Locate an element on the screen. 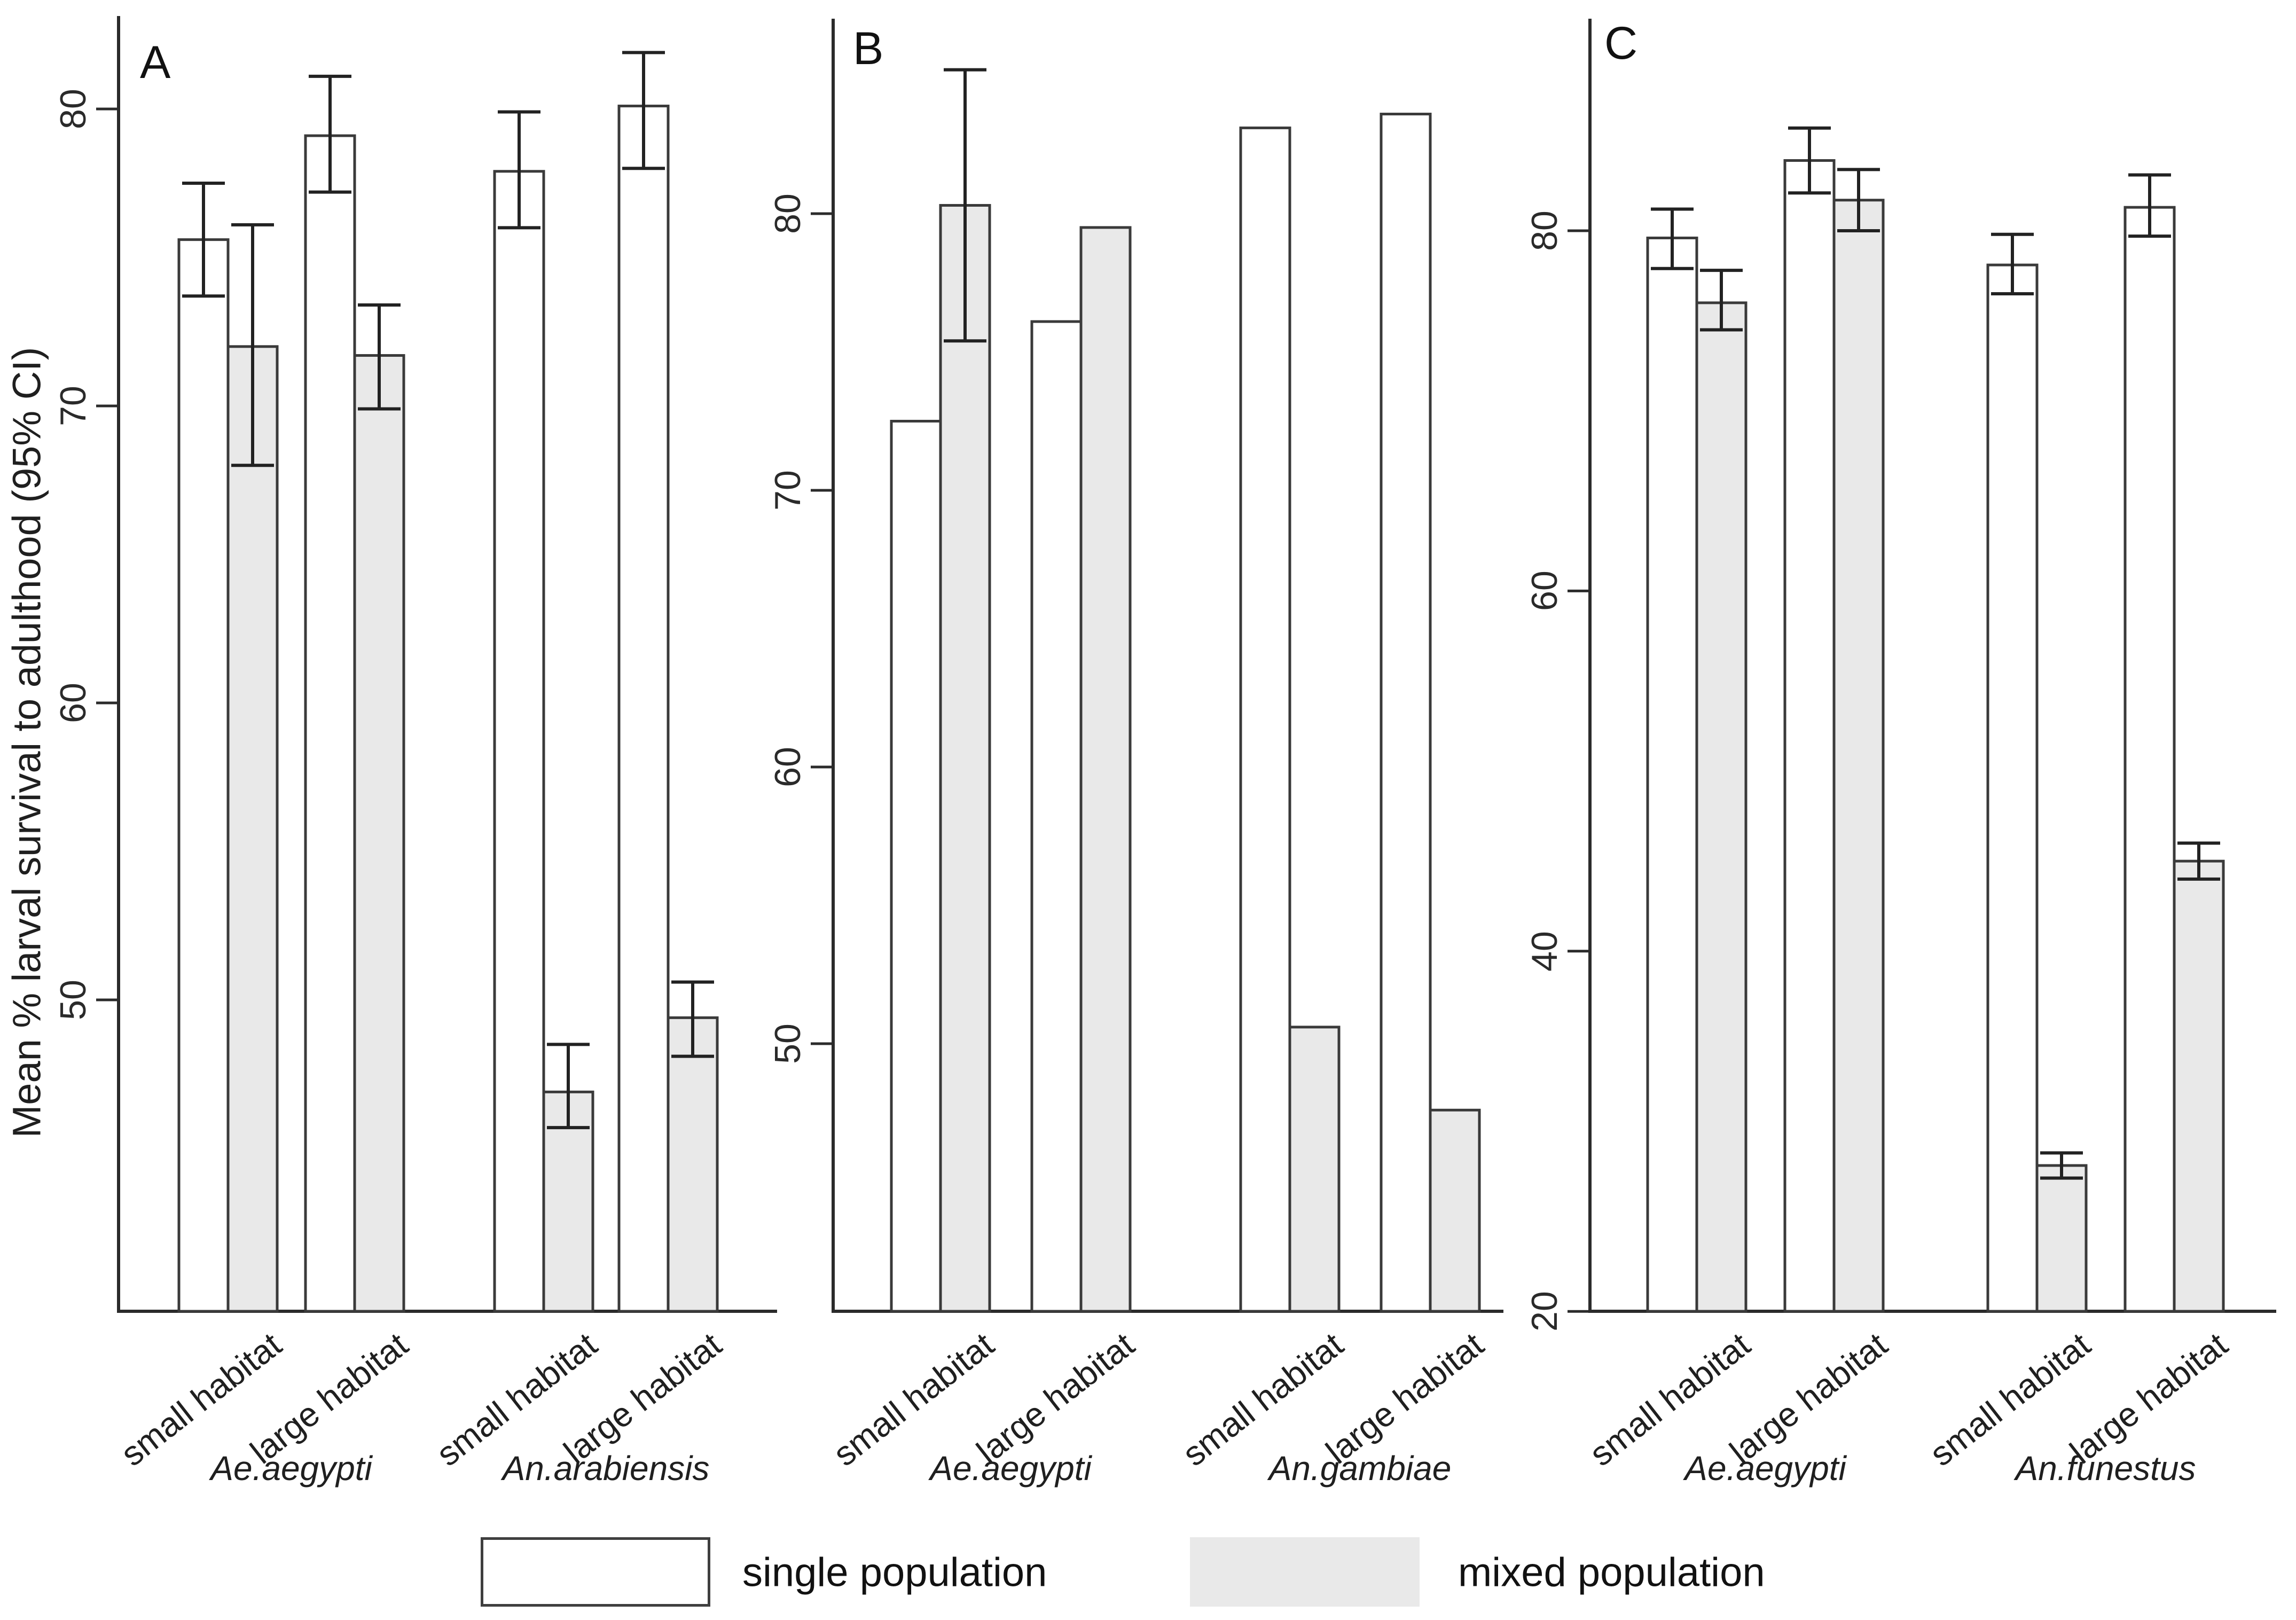 The image size is (2296, 1620). panel-b-y-tick-label-50: 50 is located at coordinates (787, 1043).